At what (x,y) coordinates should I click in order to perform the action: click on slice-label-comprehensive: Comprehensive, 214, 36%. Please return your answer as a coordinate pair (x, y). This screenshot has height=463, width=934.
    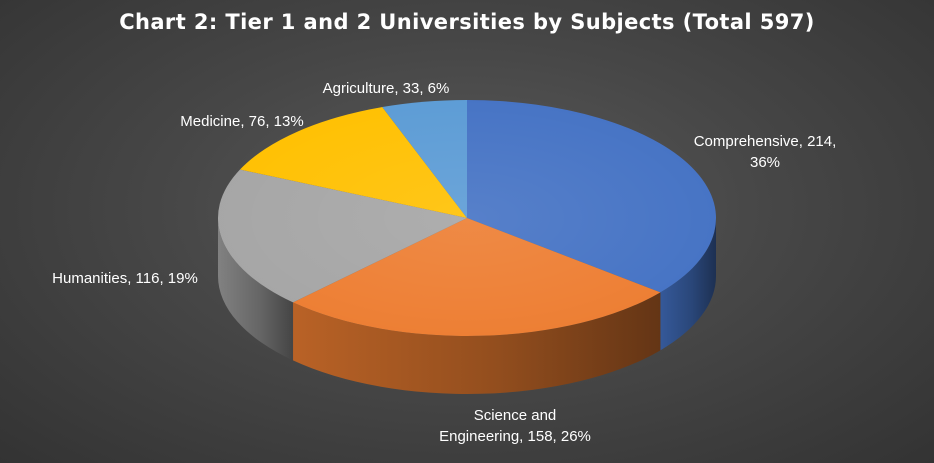
    Looking at the image, I should click on (765, 152).